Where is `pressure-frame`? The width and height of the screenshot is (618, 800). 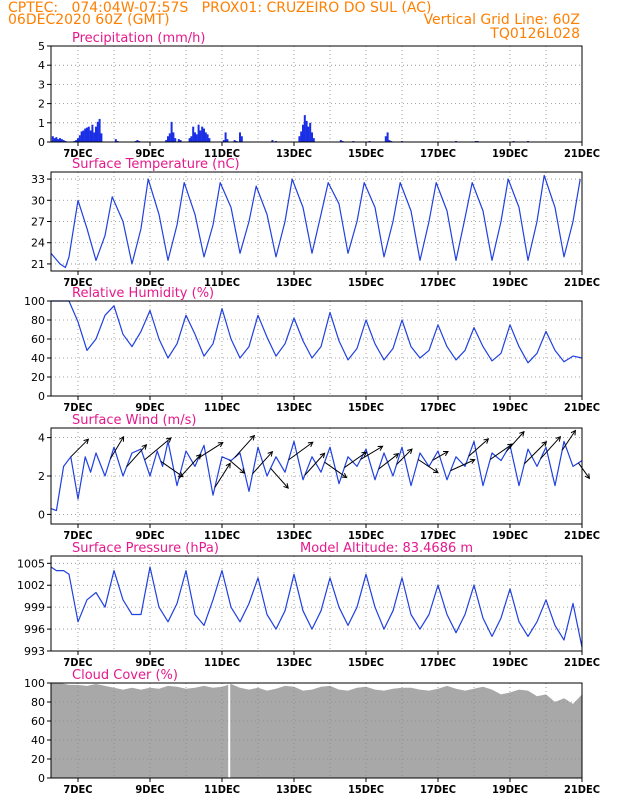
pressure-frame is located at coordinates (316, 603).